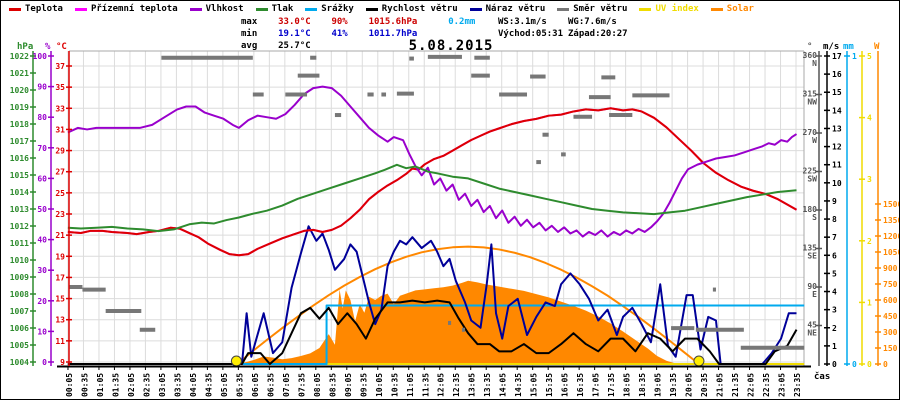  What do you see at coordinates (61, 47) in the screenshot?
I see `axis-header-temp: °C` at bounding box center [61, 47].